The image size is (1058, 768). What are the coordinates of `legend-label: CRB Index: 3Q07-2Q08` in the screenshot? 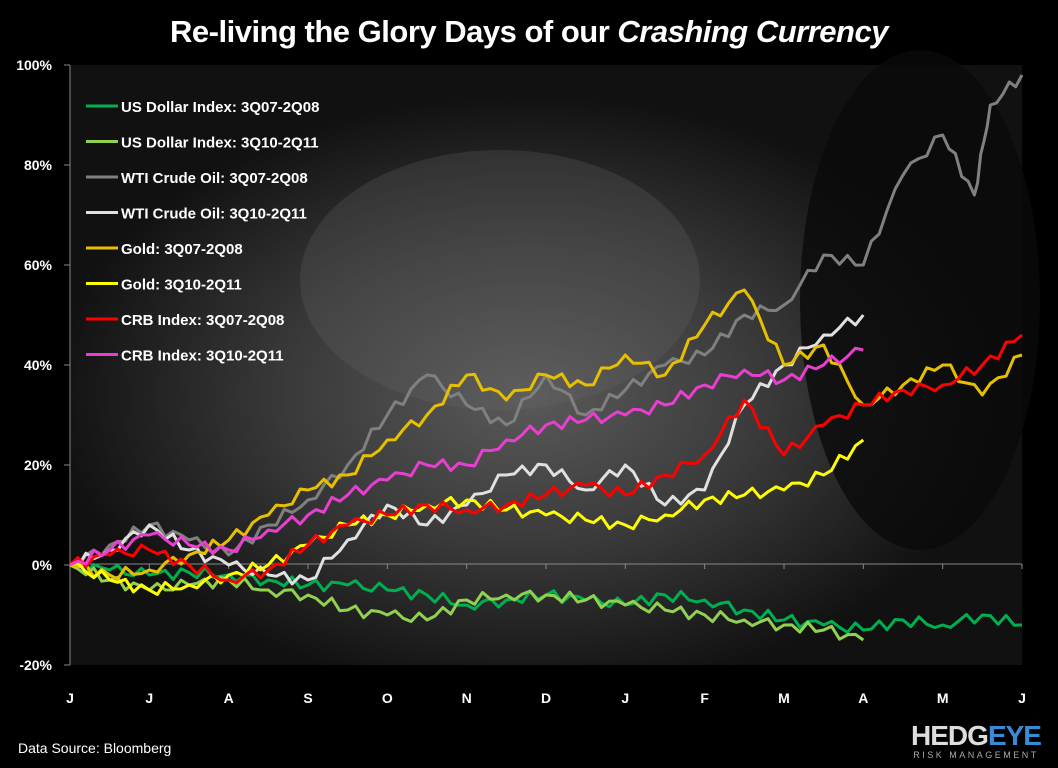 It's located at (202, 320).